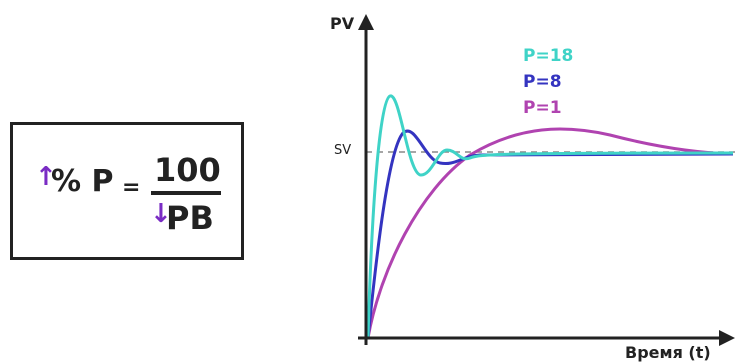 The width and height of the screenshot is (735, 363). What do you see at coordinates (46, 177) in the screenshot?
I see `up-arrow-icon: ↑` at bounding box center [46, 177].